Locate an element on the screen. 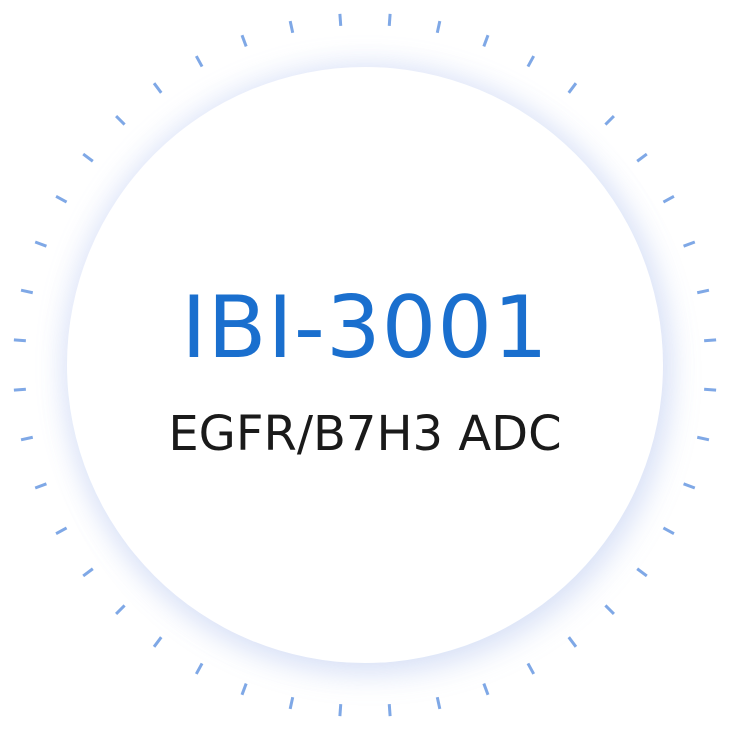 This screenshot has width=730, height=730. product-code: IBI-3001 is located at coordinates (365, 328).